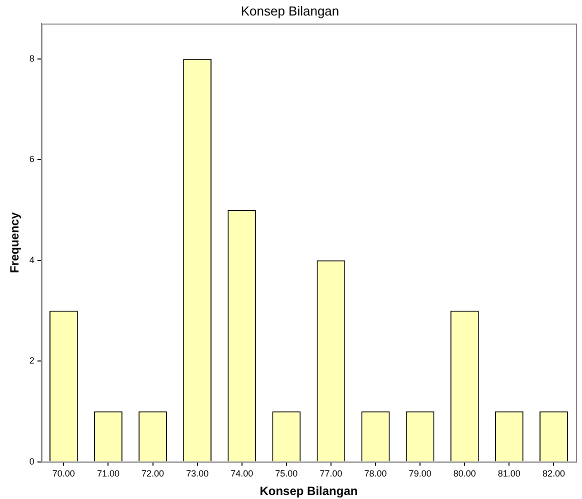 The height and width of the screenshot is (499, 582). Describe the element at coordinates (197, 473) in the screenshot. I see `x-tick-label: 73.00` at that location.